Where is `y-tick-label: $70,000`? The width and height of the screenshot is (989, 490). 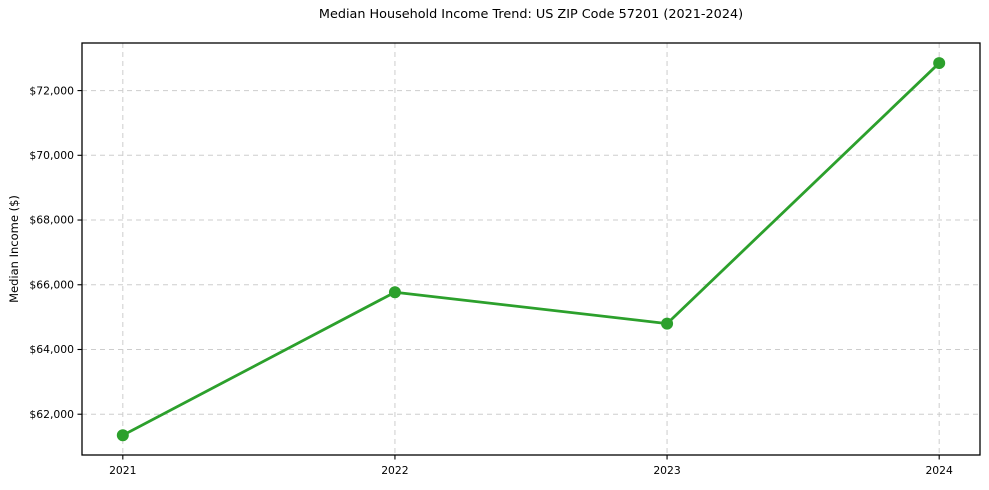 y-tick-label: $70,000 is located at coordinates (51, 155).